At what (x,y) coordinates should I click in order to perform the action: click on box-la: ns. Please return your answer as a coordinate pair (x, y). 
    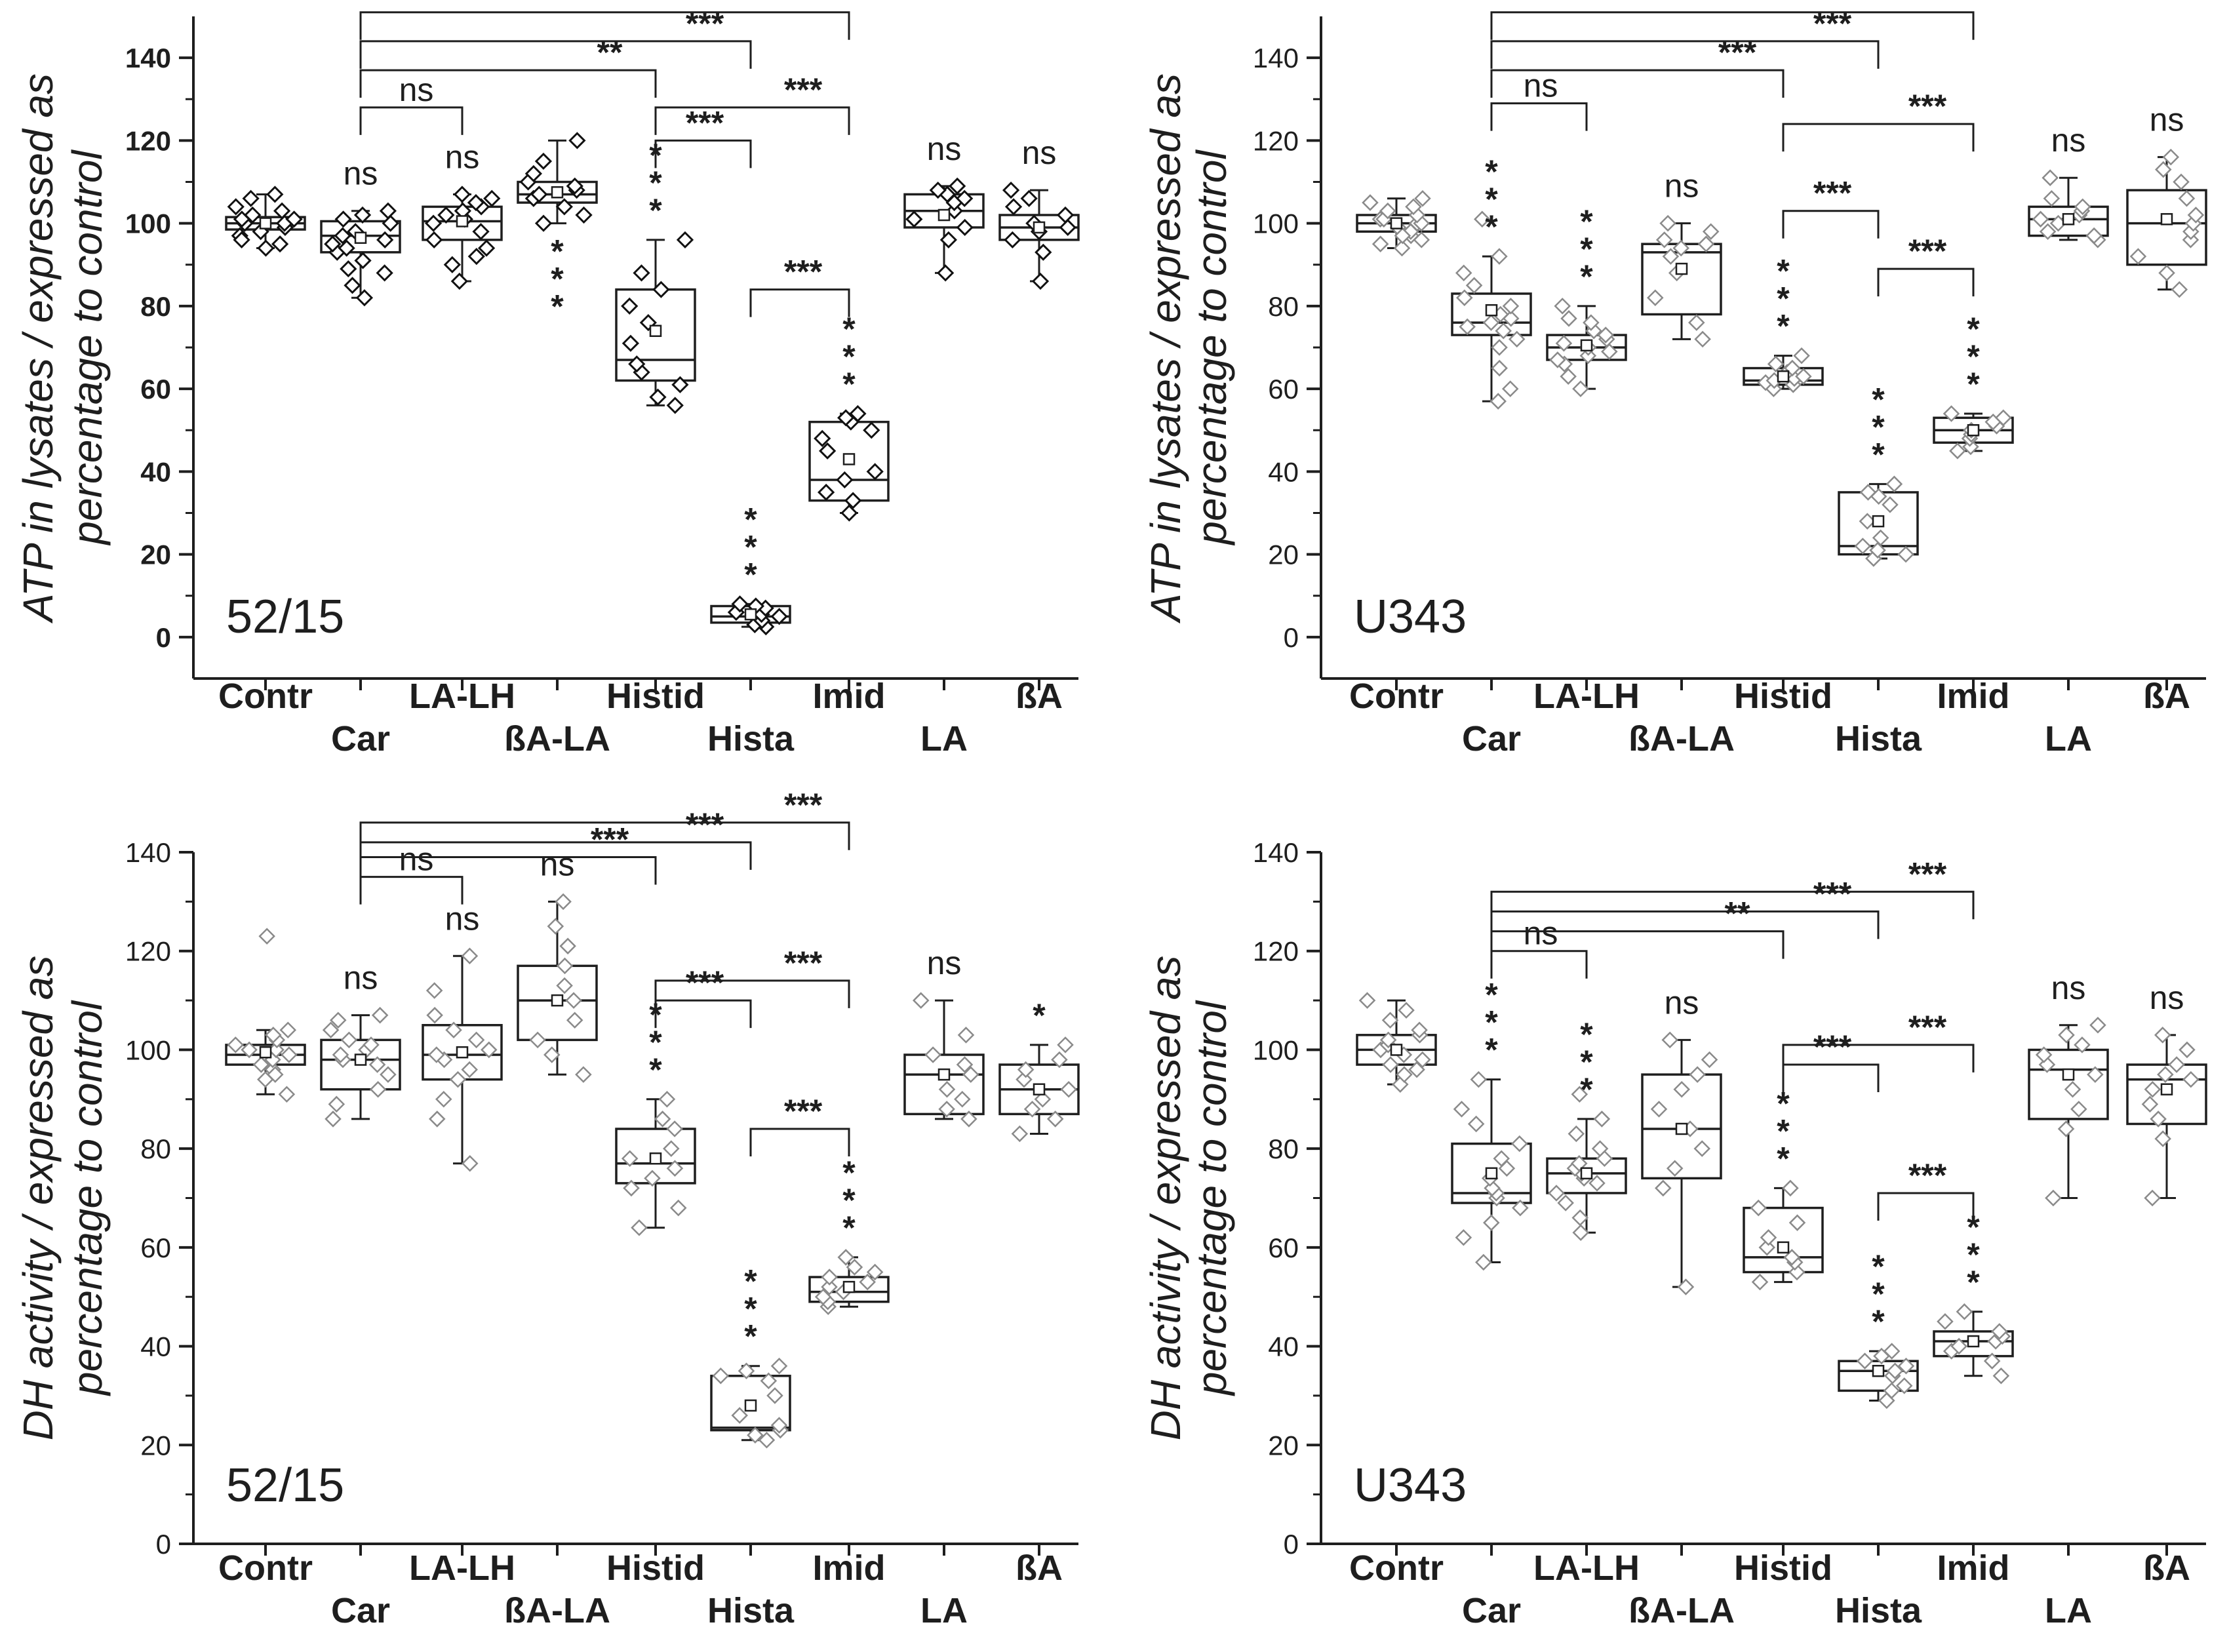
    Looking at the image, I should click on (2068, 185).